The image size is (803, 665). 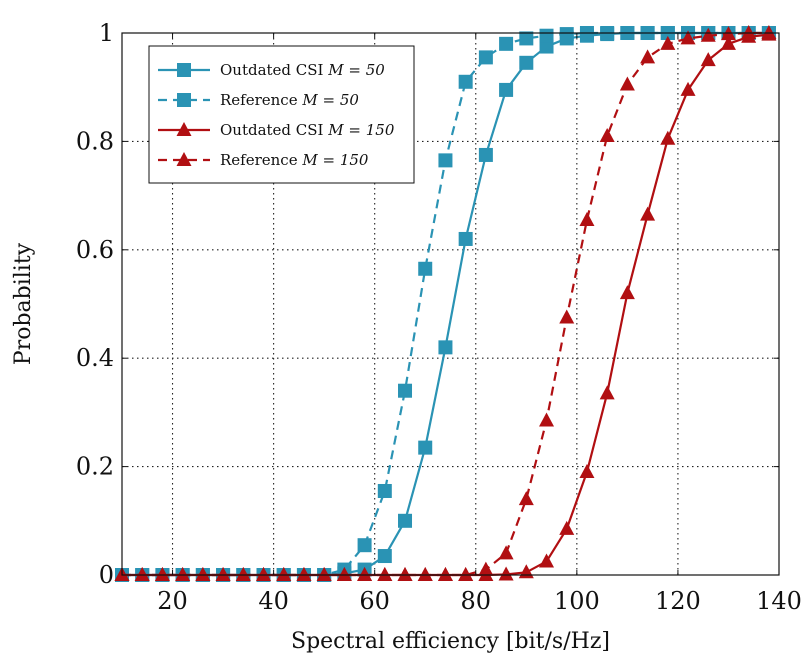 I want to click on legend-entry: Outdated CSI M = 150, so click(x=276, y=130).